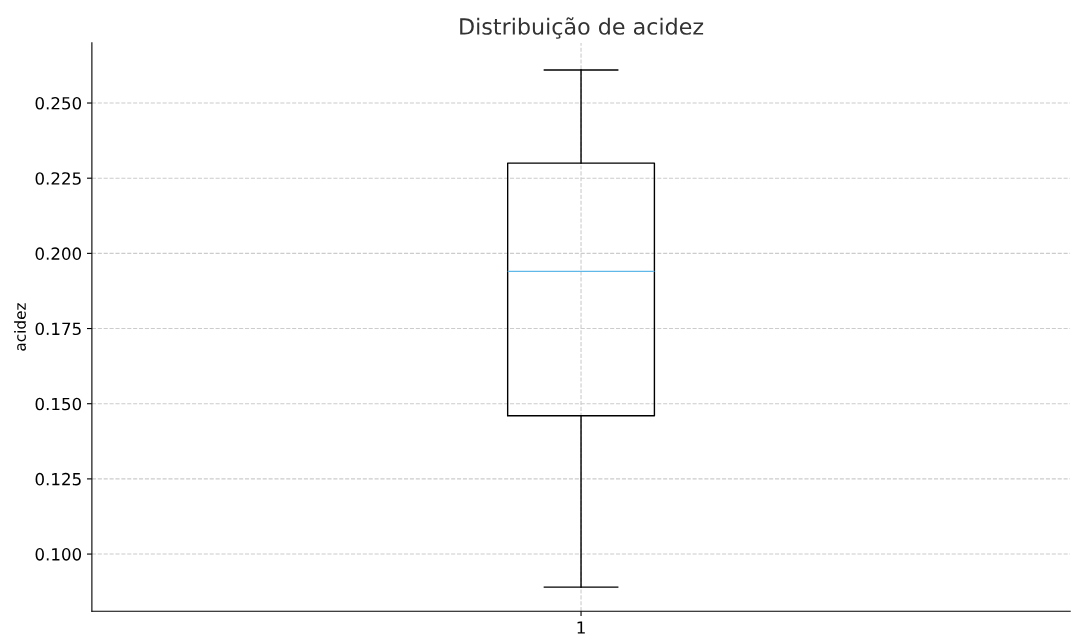  I want to click on y-tick-label: 0.225, so click(58, 178).